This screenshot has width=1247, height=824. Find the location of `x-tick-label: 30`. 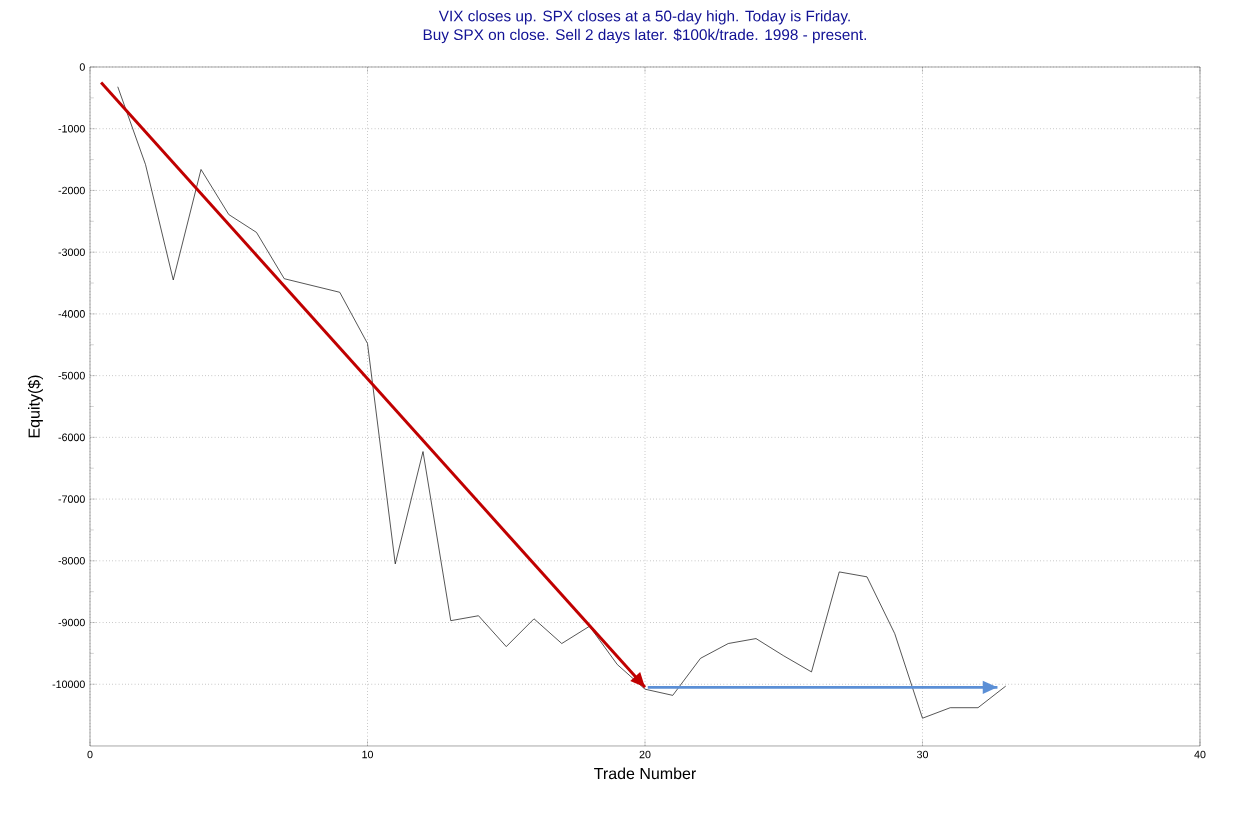

x-tick-label: 30 is located at coordinates (922, 754).